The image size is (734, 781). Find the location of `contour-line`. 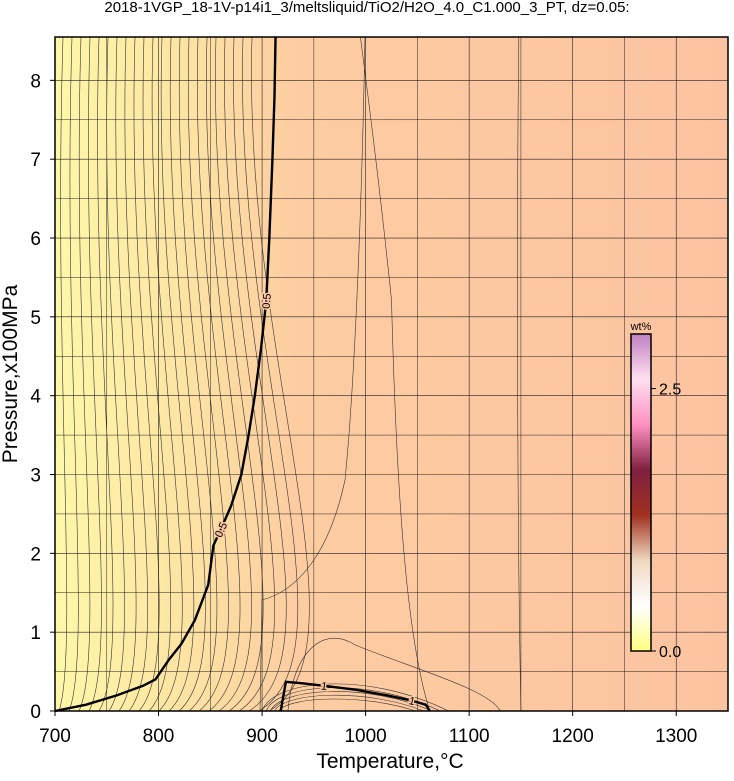

contour-line is located at coordinates (355, 696).